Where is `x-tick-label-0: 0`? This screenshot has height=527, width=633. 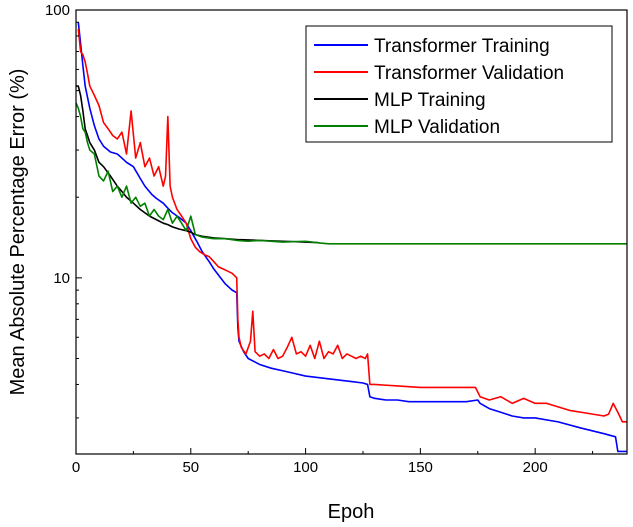
x-tick-label-0: 0 is located at coordinates (76, 467).